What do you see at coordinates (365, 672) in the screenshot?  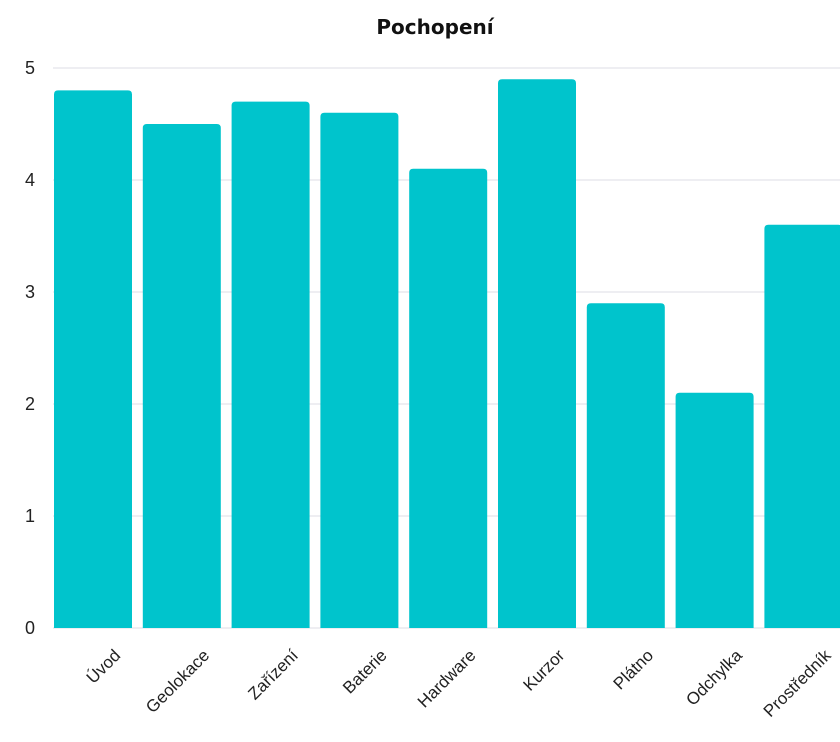 I see `x-tick-label: Baterie` at bounding box center [365, 672].